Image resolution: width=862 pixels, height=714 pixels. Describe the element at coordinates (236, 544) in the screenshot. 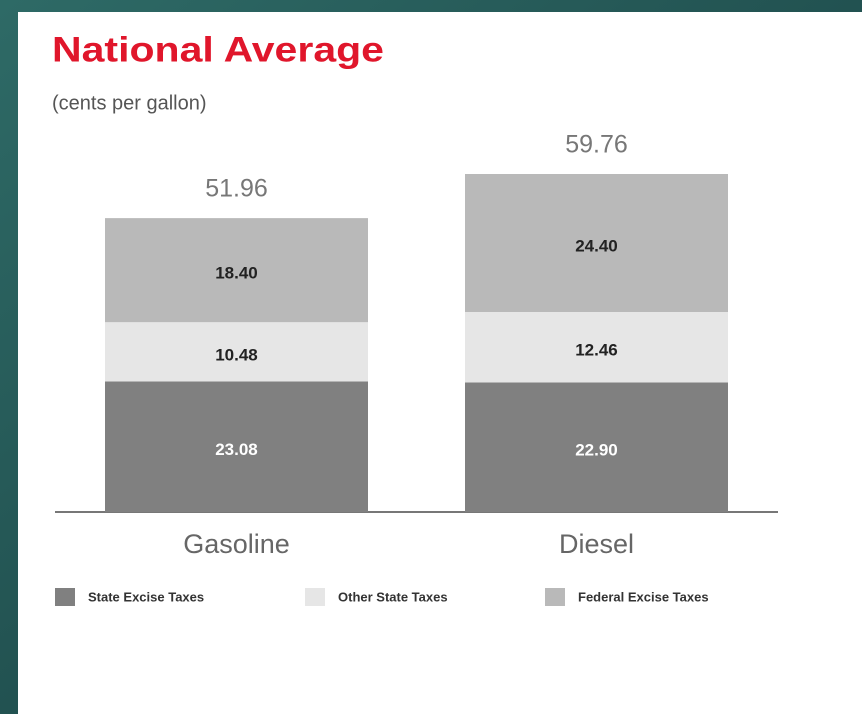

I see `x-tick-label: Gasoline` at that location.